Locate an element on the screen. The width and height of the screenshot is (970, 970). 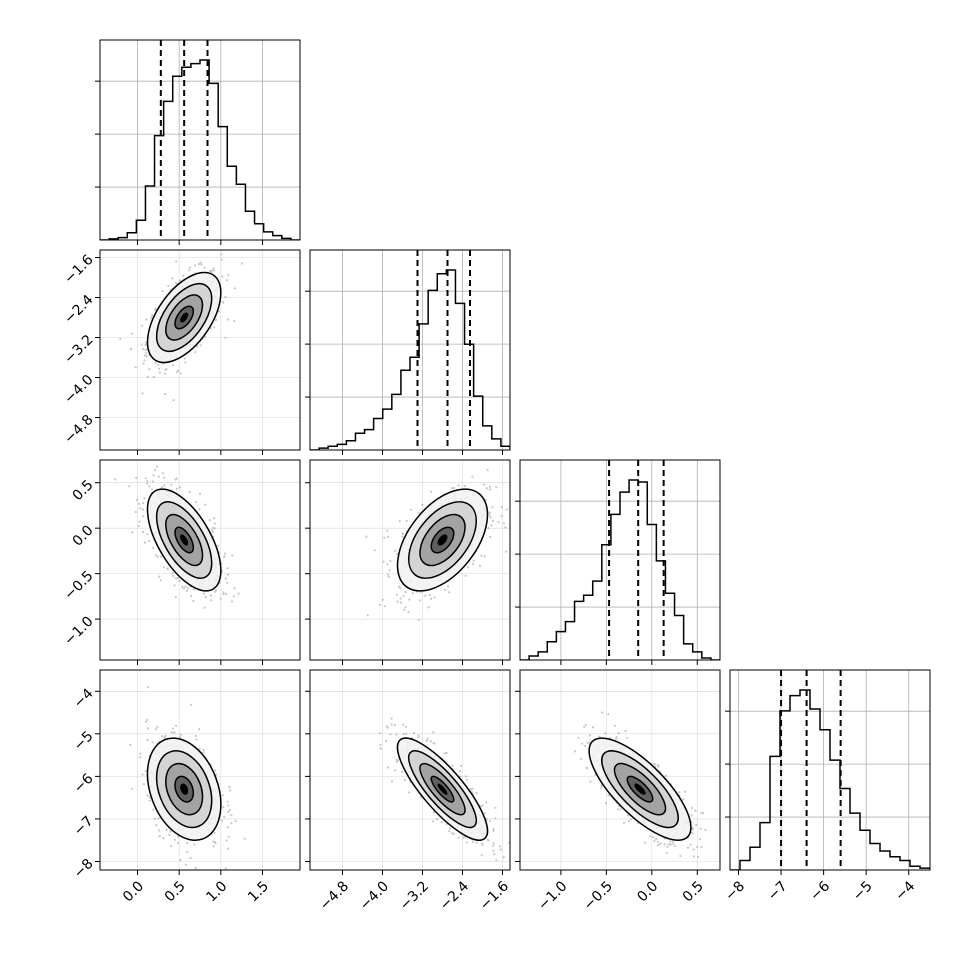
x-tick-label-0-3: 1.5 is located at coordinates (258, 891).